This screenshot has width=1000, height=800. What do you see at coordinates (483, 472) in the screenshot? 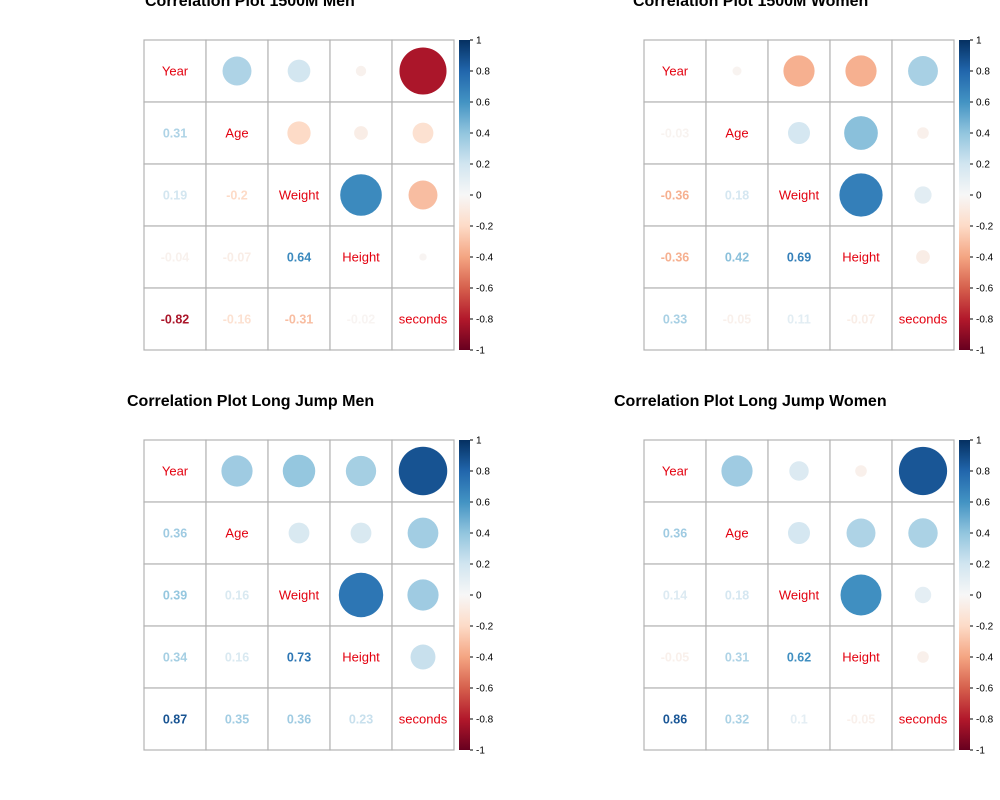
I see `legend-tick-label: 0.8` at bounding box center [483, 472].